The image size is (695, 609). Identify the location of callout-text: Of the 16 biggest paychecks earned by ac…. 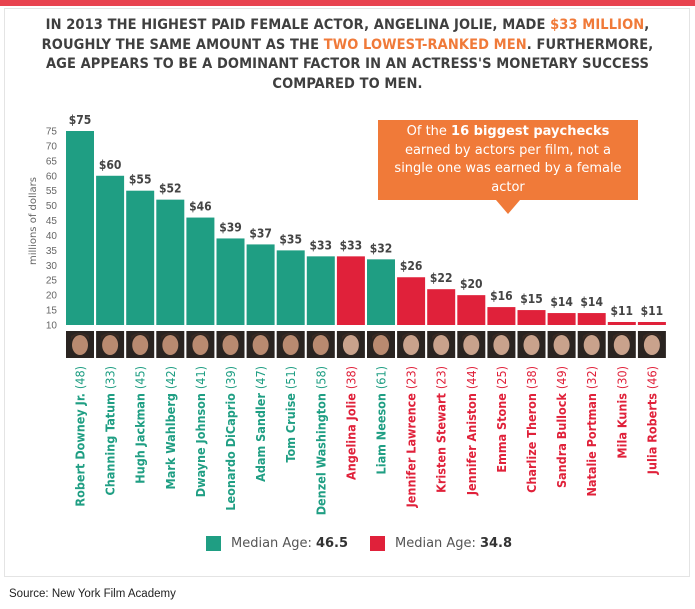
(508, 160).